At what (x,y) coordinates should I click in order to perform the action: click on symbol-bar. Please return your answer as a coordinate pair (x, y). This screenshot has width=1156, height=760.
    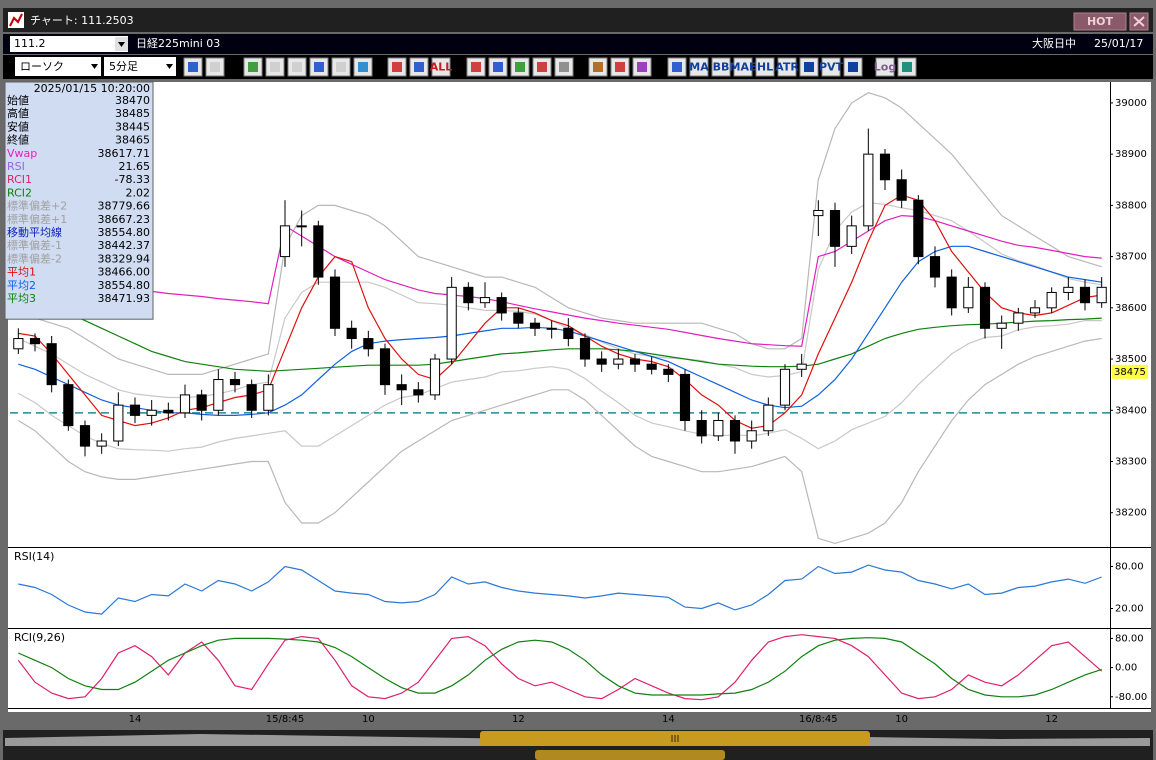
    Looking at the image, I should click on (578, 44).